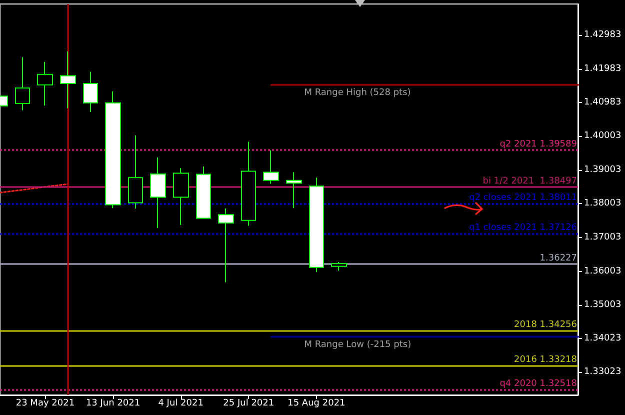 The image size is (625, 415). Describe the element at coordinates (603, 372) in the screenshot. I see `y-tick-label: 1.33023` at that location.